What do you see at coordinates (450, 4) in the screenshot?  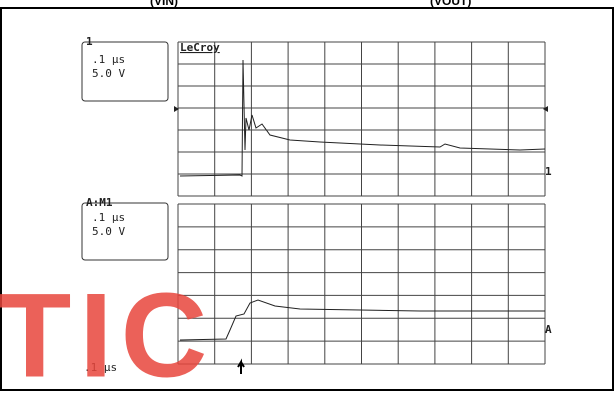 I see `header-right: (VOUT)` at bounding box center [450, 4].